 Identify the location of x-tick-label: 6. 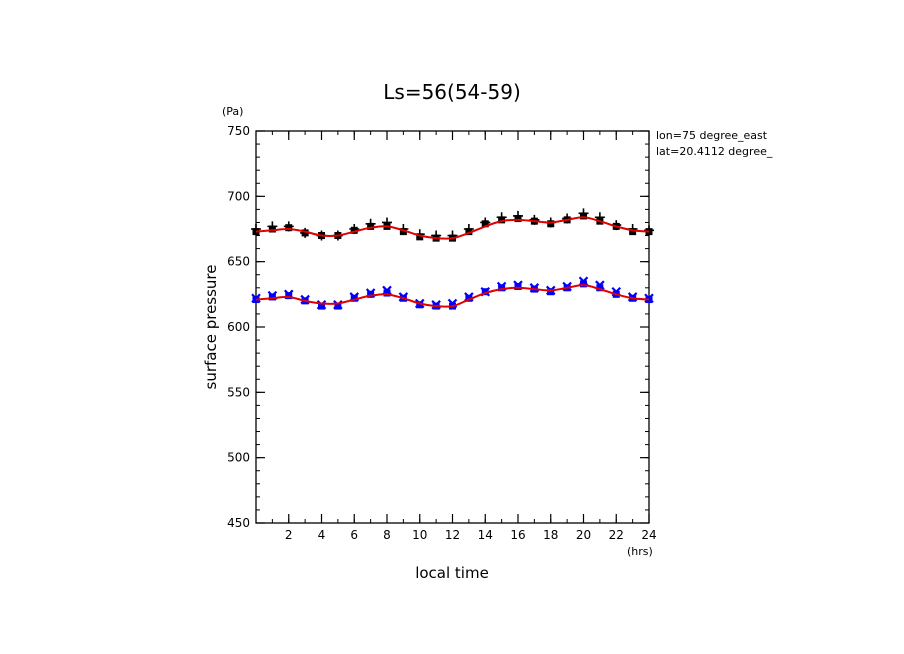
(354, 535).